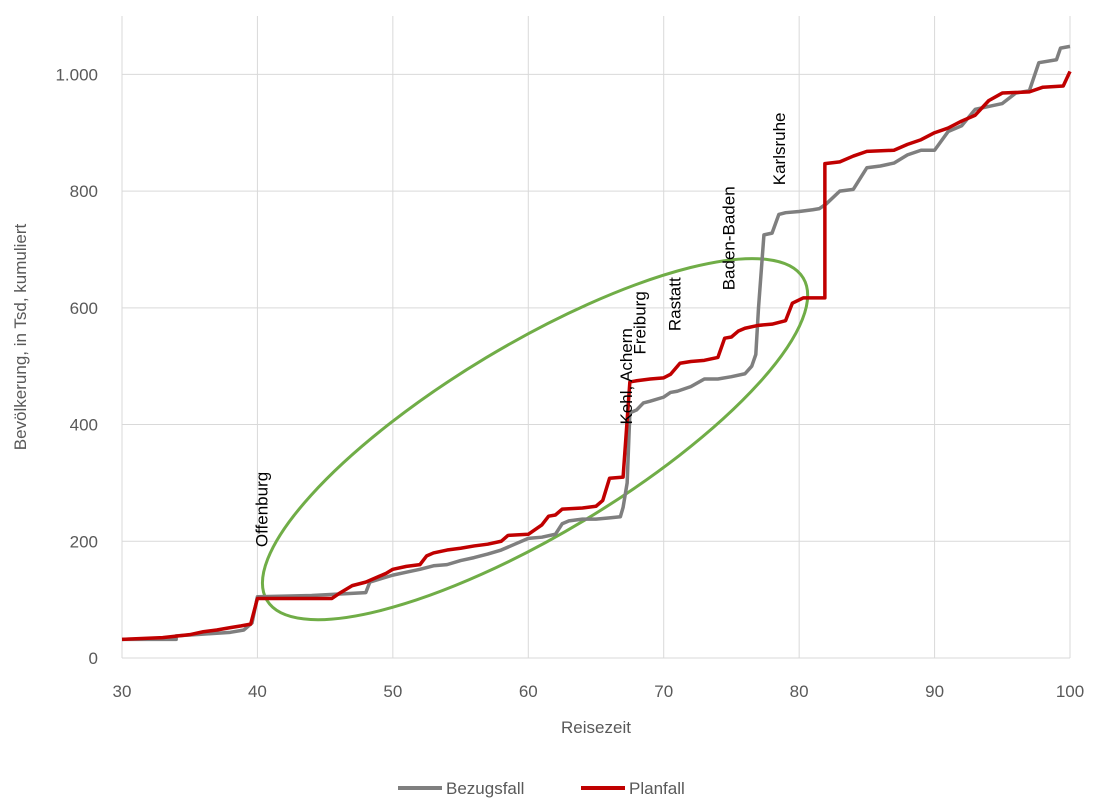  I want to click on x-tick-labels: 30 40 50 60 70 80 90 100, so click(599, 691).